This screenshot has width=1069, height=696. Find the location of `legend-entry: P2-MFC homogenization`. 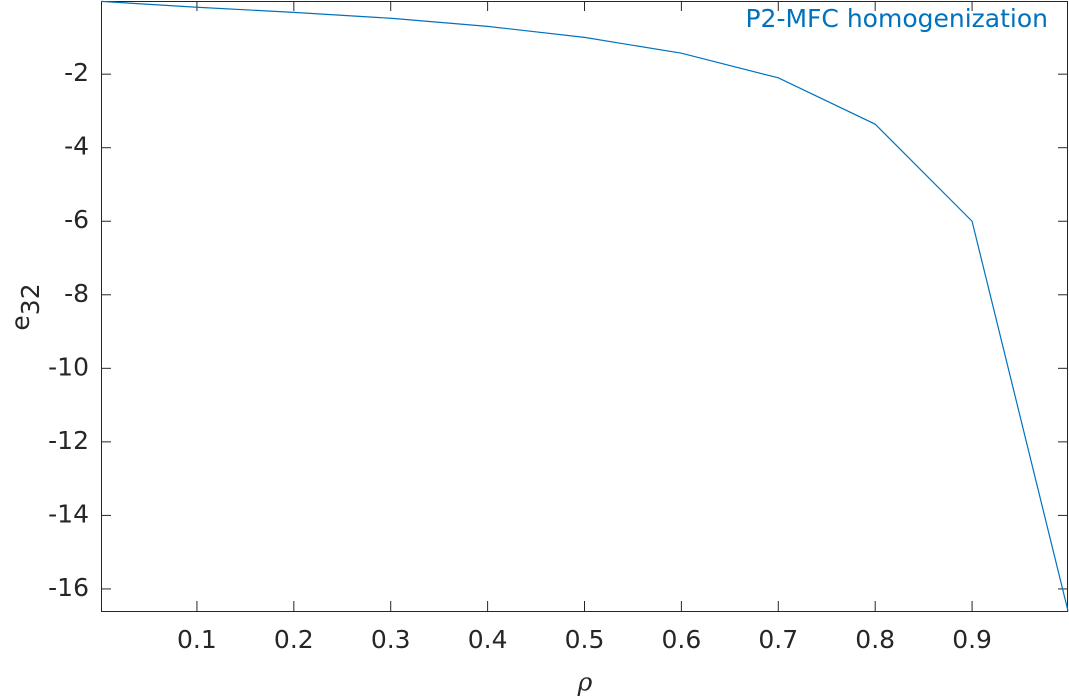

legend-entry: P2-MFC homogenization is located at coordinates (896, 18).